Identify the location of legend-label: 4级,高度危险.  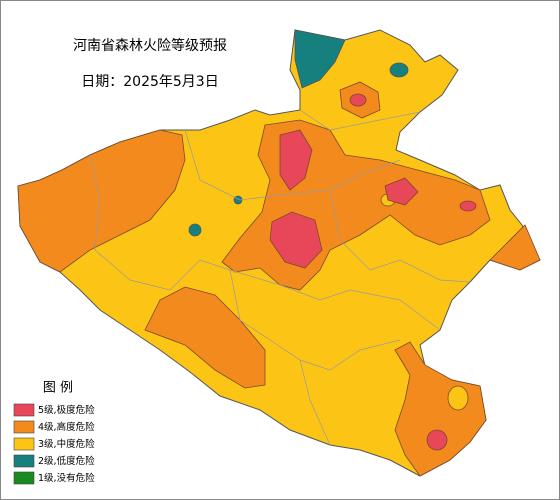
(66, 427).